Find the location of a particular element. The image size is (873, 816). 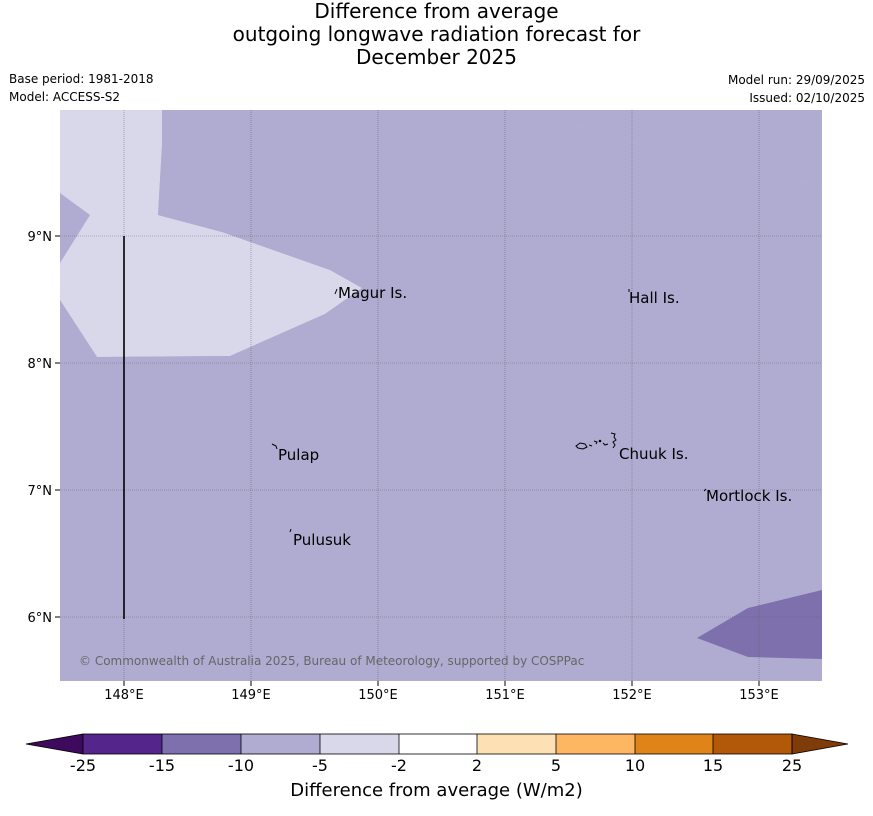

mortlock-island-mark is located at coordinates (705, 490).